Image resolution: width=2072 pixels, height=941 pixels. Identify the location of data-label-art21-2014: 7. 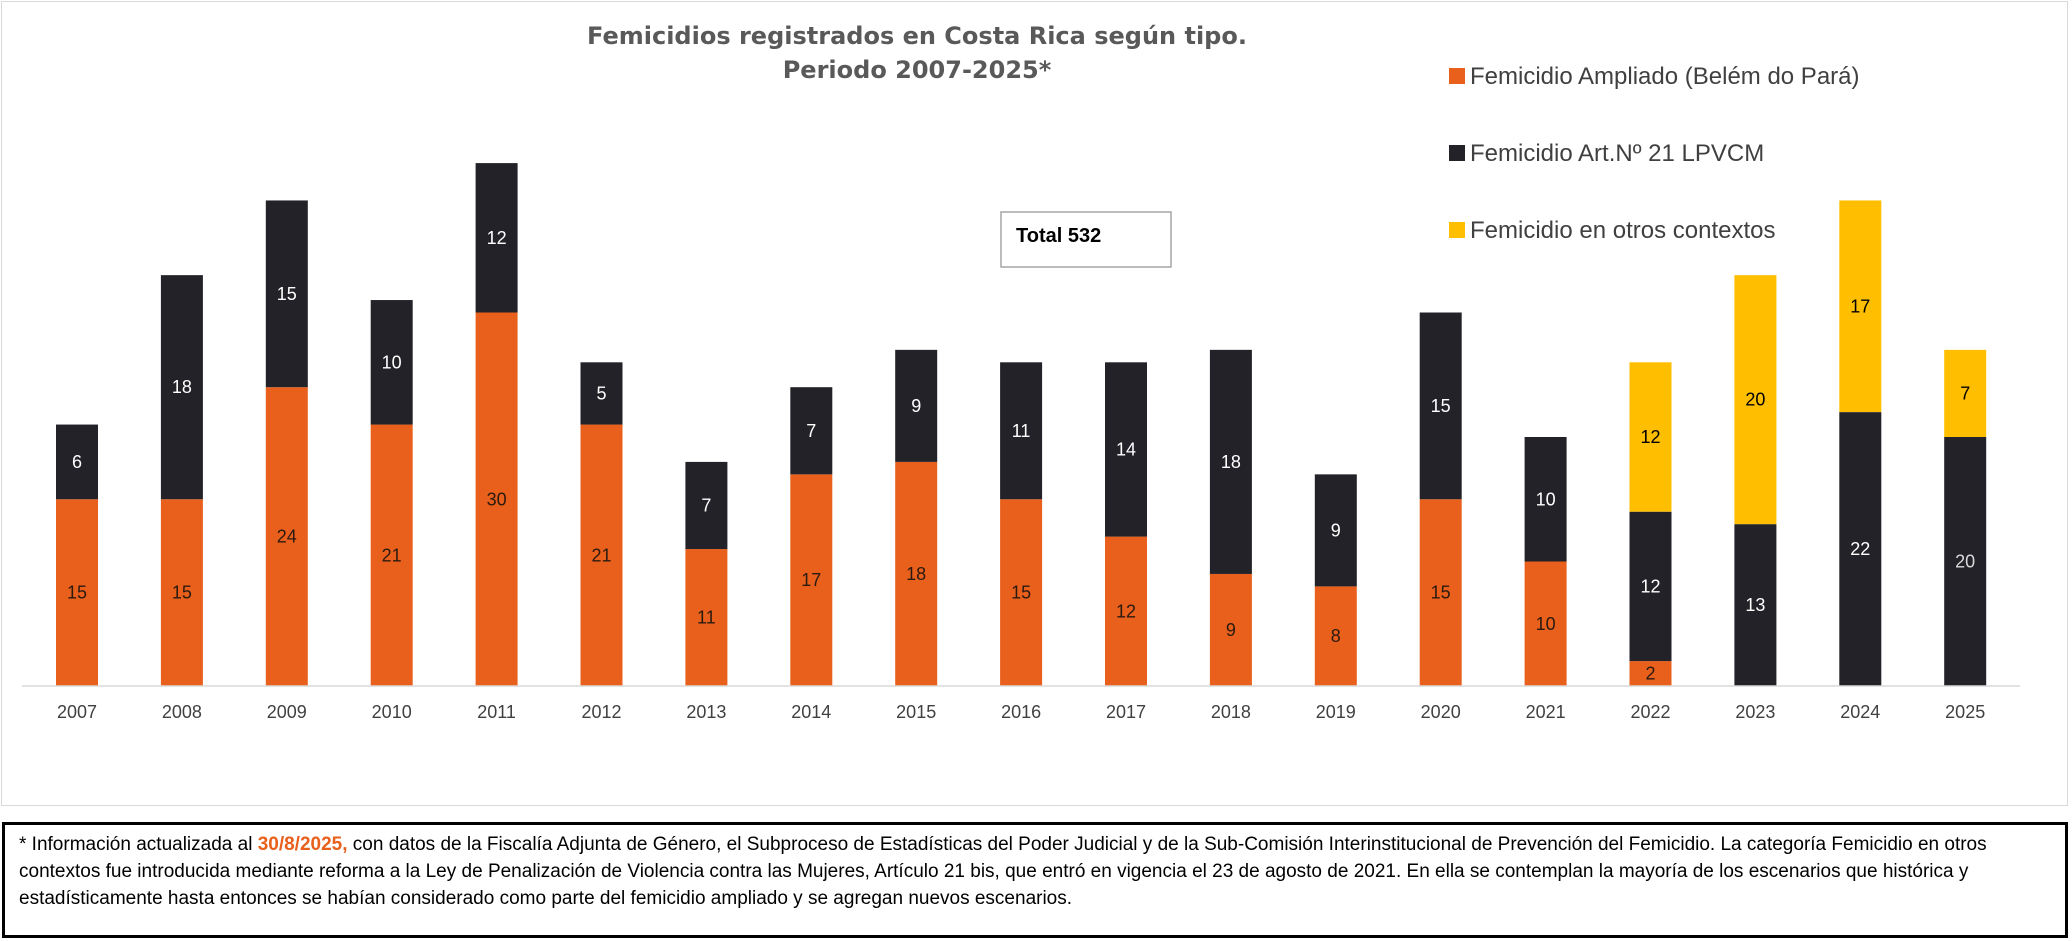
(811, 431).